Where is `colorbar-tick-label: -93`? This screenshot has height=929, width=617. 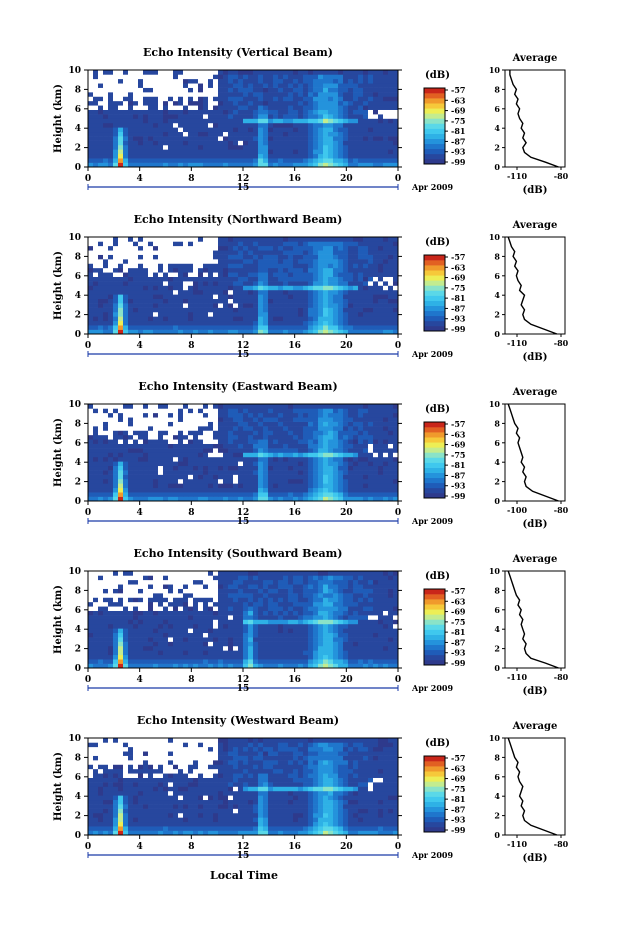 colorbar-tick-label: -93 is located at coordinates (458, 152).